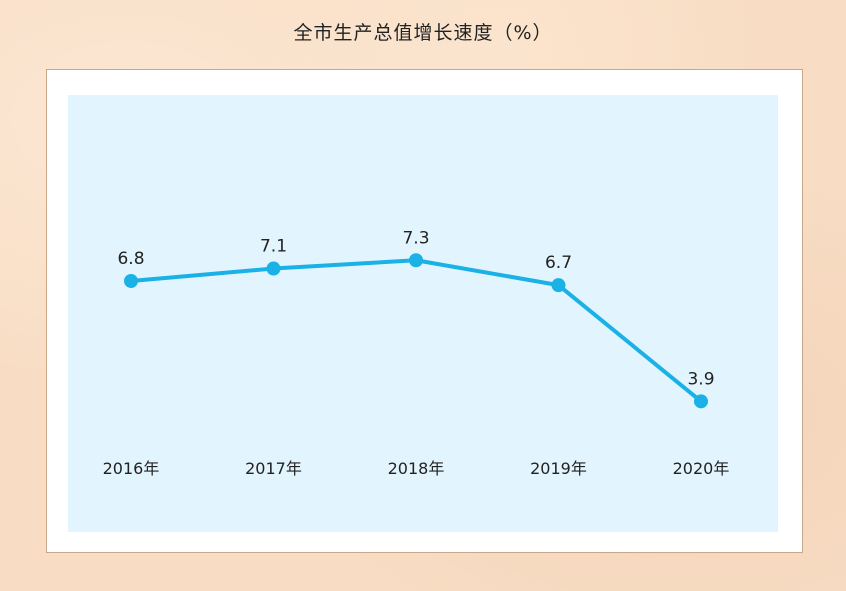 This screenshot has height=591, width=846. What do you see at coordinates (273, 468) in the screenshot?
I see `category-label-1: 2017年` at bounding box center [273, 468].